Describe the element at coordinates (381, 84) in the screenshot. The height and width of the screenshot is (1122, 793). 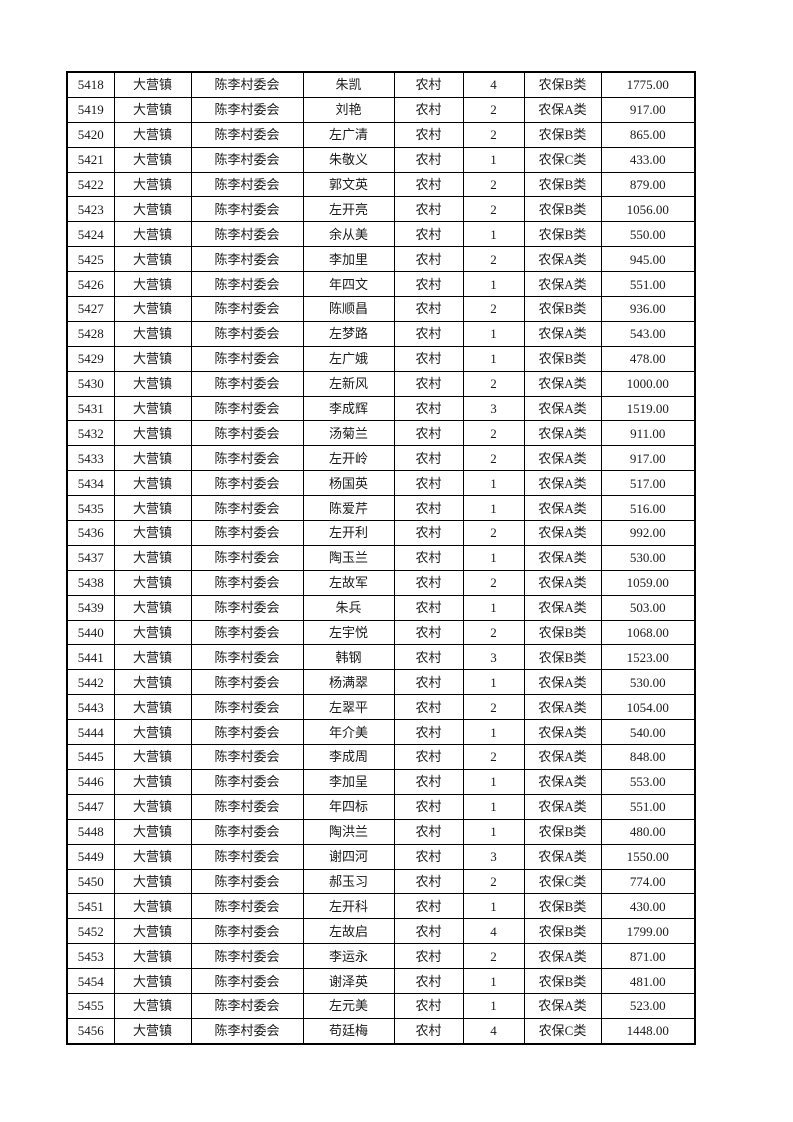
I see `table-row: 5418 大营镇 陈李村委会 朱凯 农村 4 农保B类 1775.00` at that location.